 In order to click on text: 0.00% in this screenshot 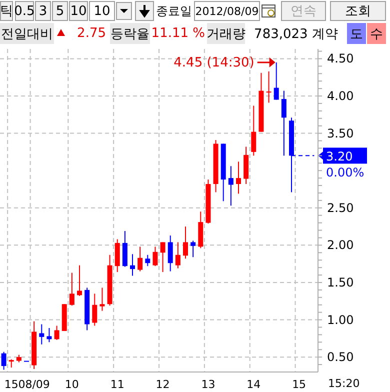, I will do `click(345, 173)`.